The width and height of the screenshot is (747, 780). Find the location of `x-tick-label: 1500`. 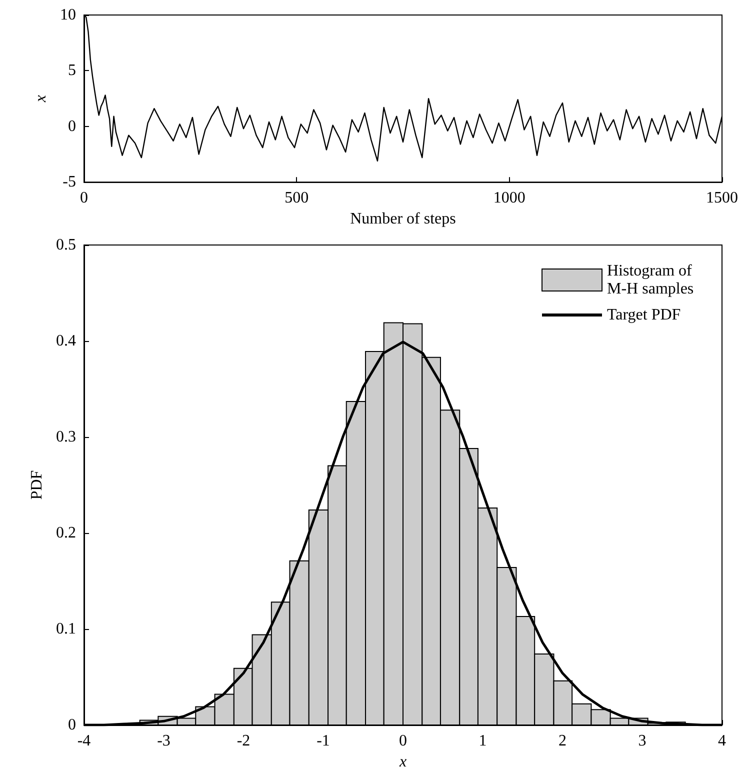

x-tick-label: 1500 is located at coordinates (722, 198).